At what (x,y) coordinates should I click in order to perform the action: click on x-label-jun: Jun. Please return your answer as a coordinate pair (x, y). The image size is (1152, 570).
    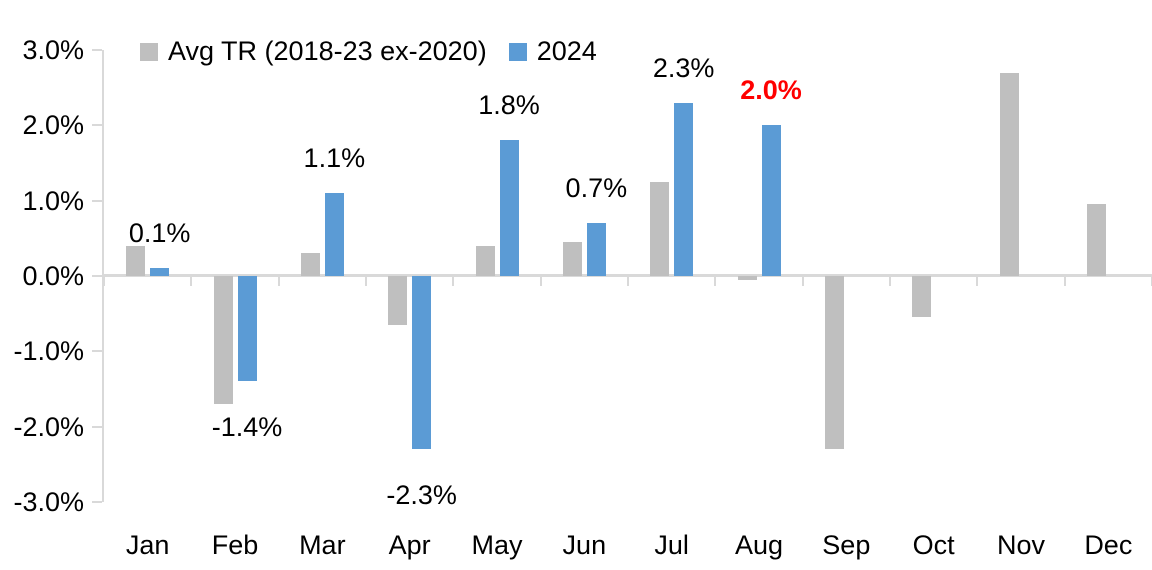
    Looking at the image, I should click on (584, 545).